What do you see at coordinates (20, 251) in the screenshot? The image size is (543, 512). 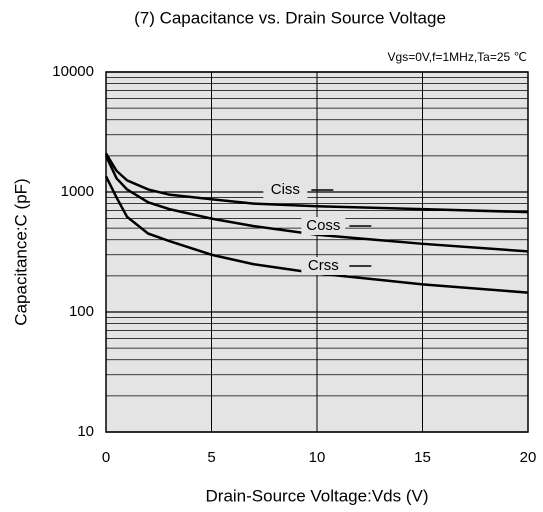 I see `y-axis-label: Capacitance:C (pF)` at bounding box center [20, 251].